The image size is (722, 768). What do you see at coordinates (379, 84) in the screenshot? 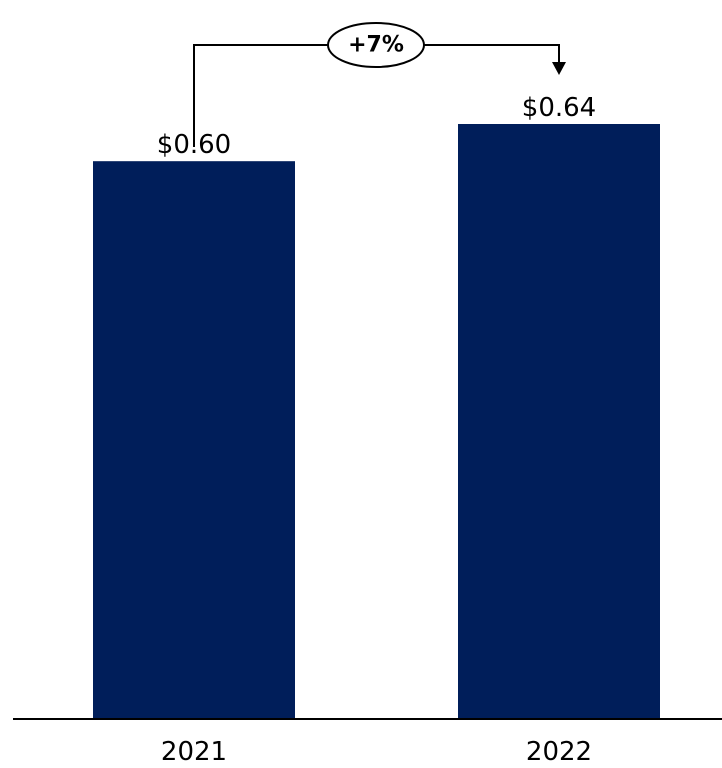
I see `growth-annotation: +7%` at bounding box center [379, 84].